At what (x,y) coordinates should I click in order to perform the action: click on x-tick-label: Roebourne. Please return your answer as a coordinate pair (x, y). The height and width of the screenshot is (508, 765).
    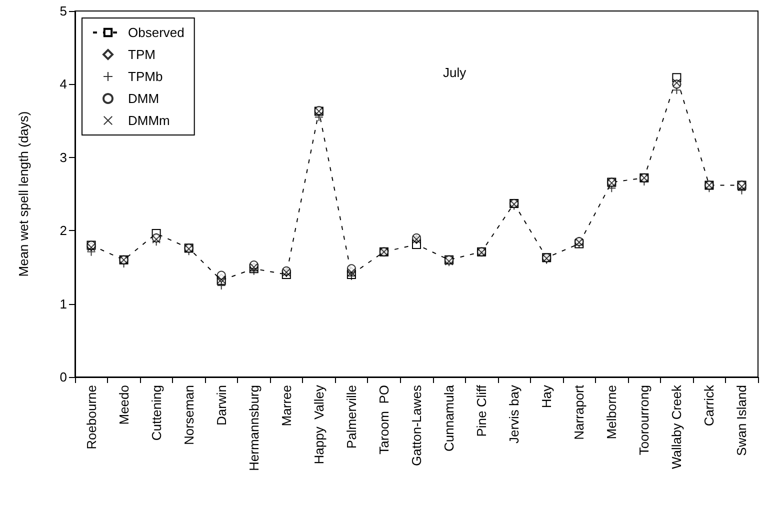
    Looking at the image, I should click on (91, 417).